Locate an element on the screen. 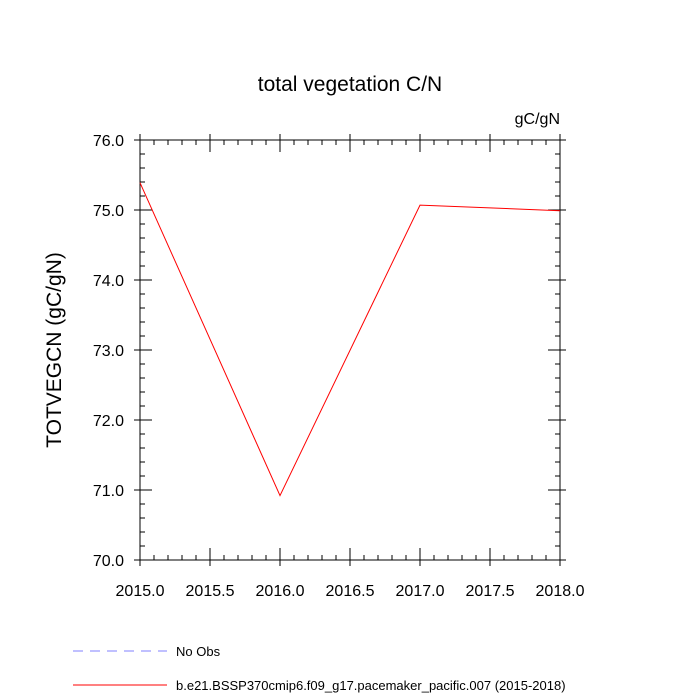 Image resolution: width=700 pixels, height=700 pixels. legend-label-no-obs: No Obs is located at coordinates (198, 651).